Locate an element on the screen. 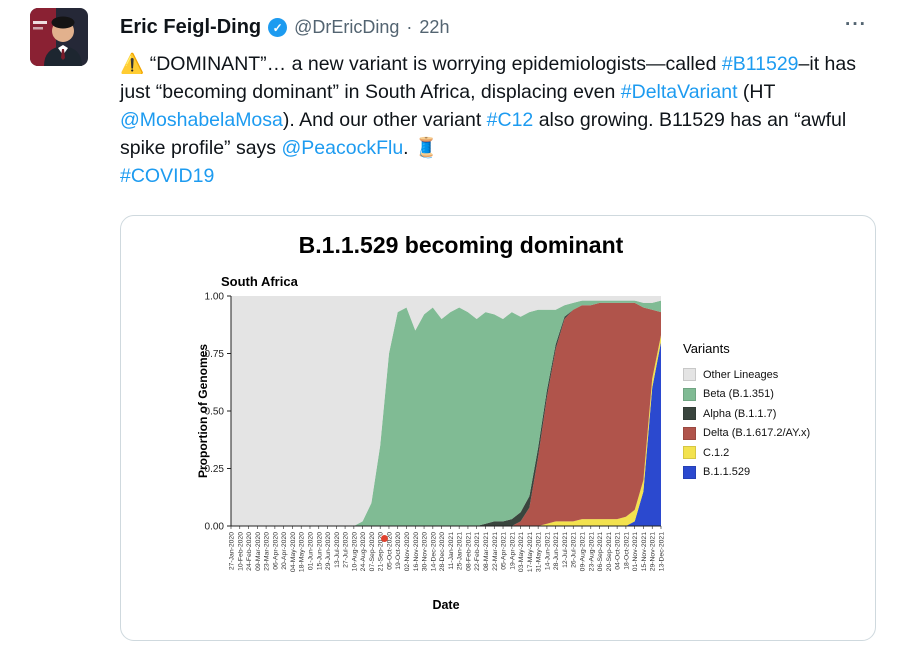 This screenshot has width=910, height=647. avatar is located at coordinates (59, 37).